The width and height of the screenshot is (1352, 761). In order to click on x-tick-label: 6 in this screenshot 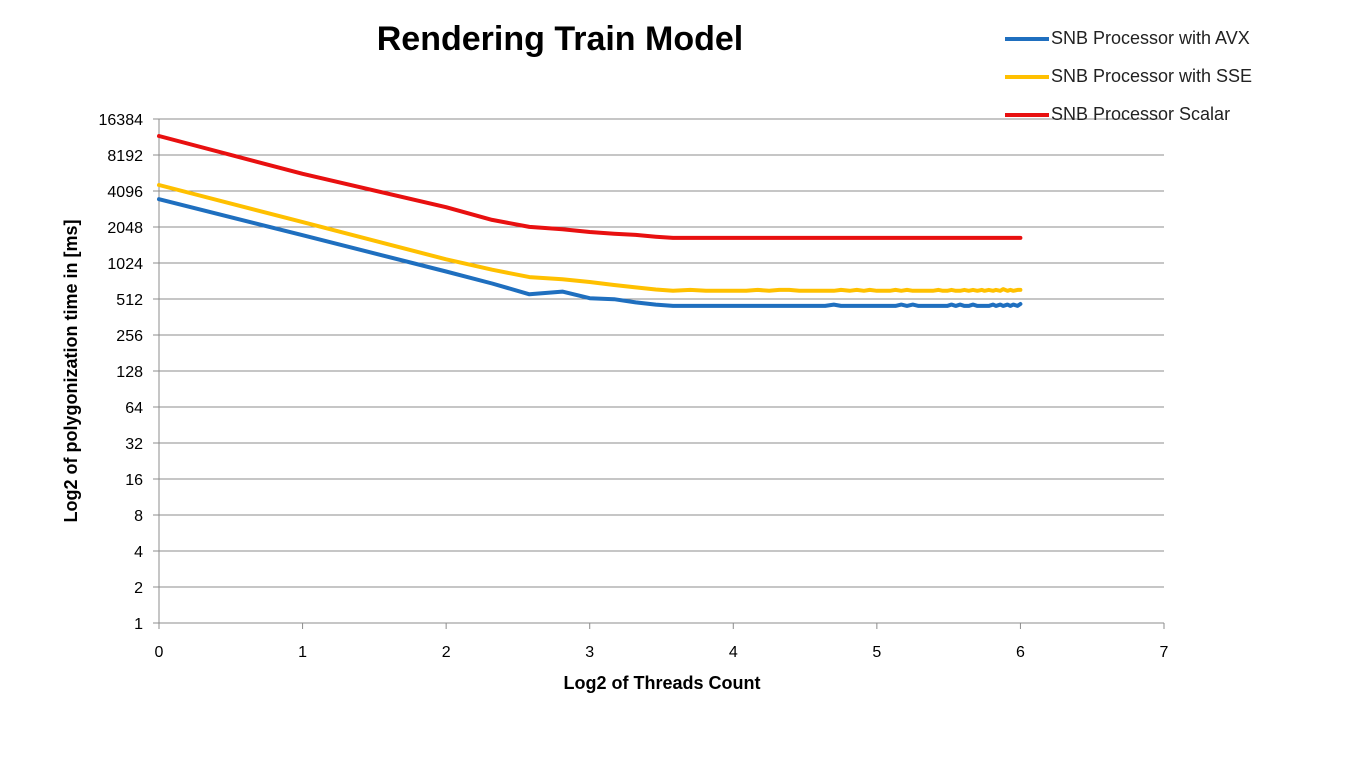, I will do `click(1020, 652)`.